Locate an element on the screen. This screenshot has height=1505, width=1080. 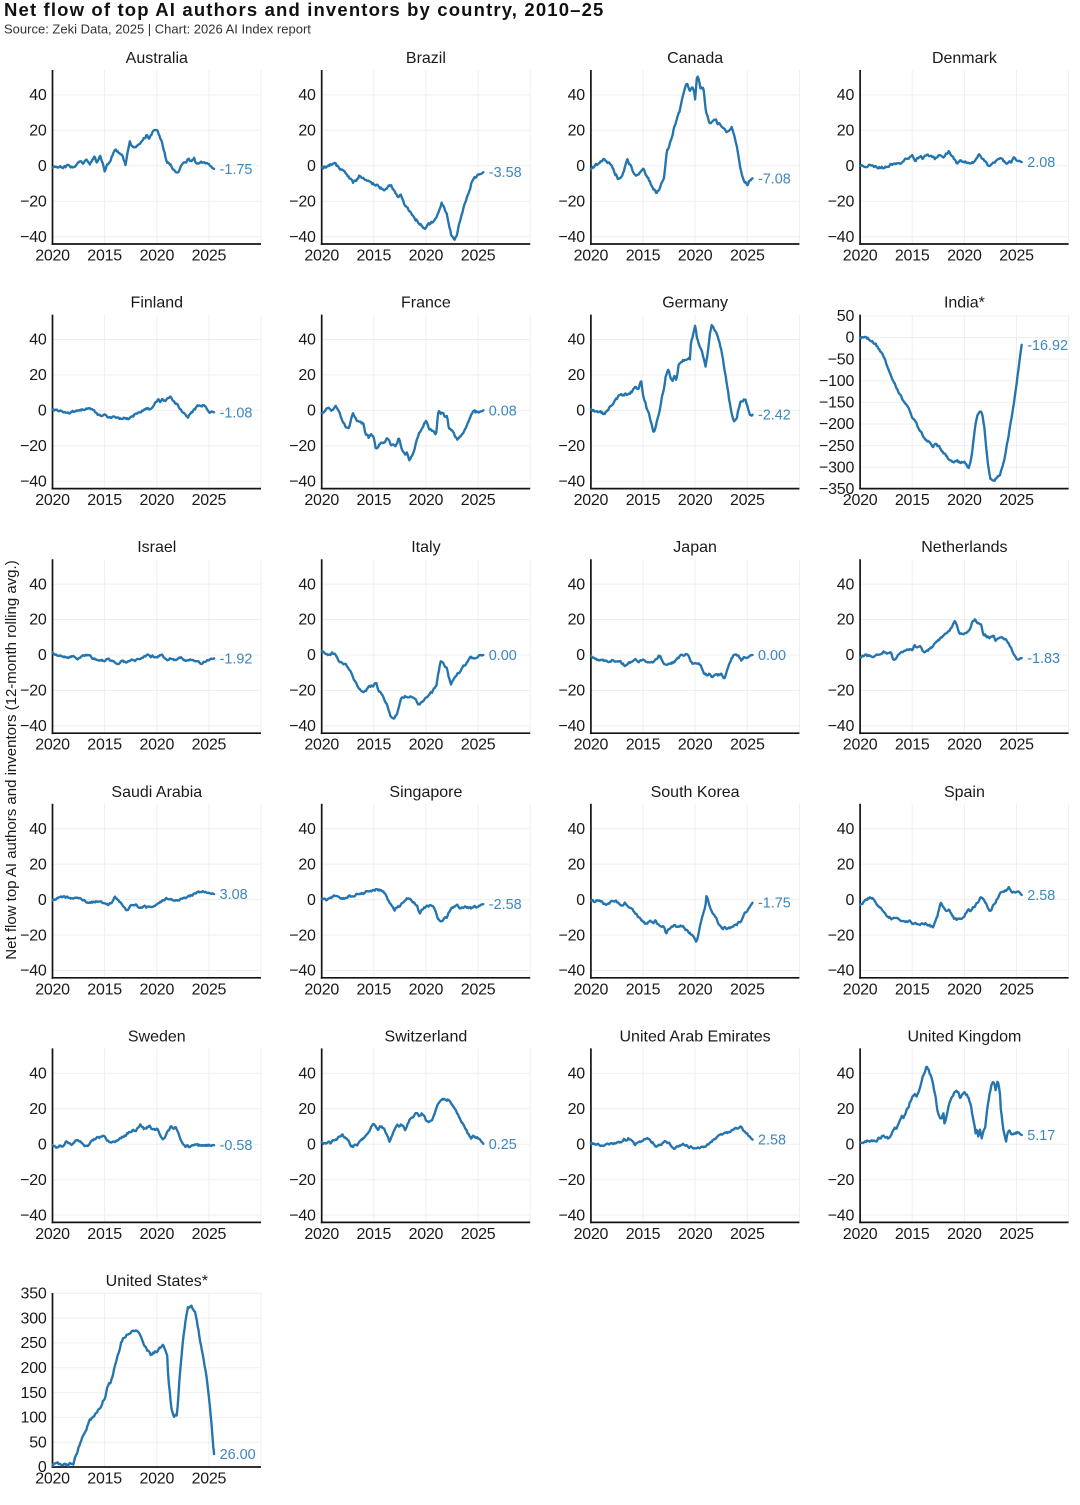
svg-text: −250 is located at coordinates (836, 446).